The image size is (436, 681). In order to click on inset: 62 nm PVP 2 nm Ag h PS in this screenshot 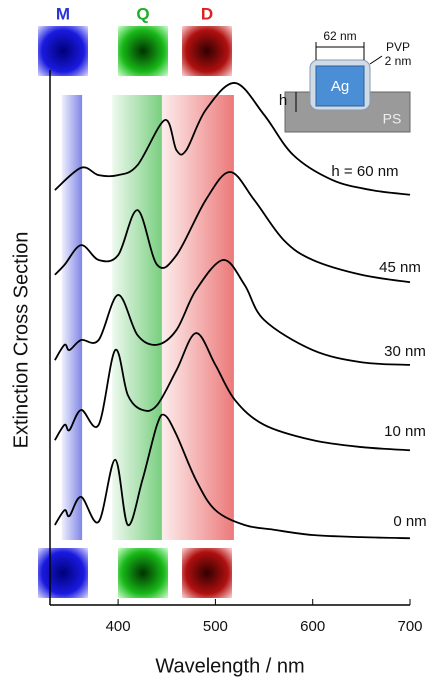, I will do `click(345, 81)`.